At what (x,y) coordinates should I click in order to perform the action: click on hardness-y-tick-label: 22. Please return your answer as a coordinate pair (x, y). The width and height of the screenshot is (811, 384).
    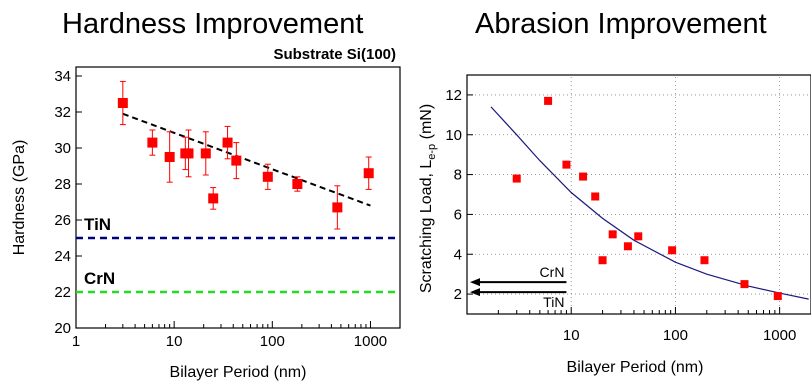
    Looking at the image, I should click on (62, 292).